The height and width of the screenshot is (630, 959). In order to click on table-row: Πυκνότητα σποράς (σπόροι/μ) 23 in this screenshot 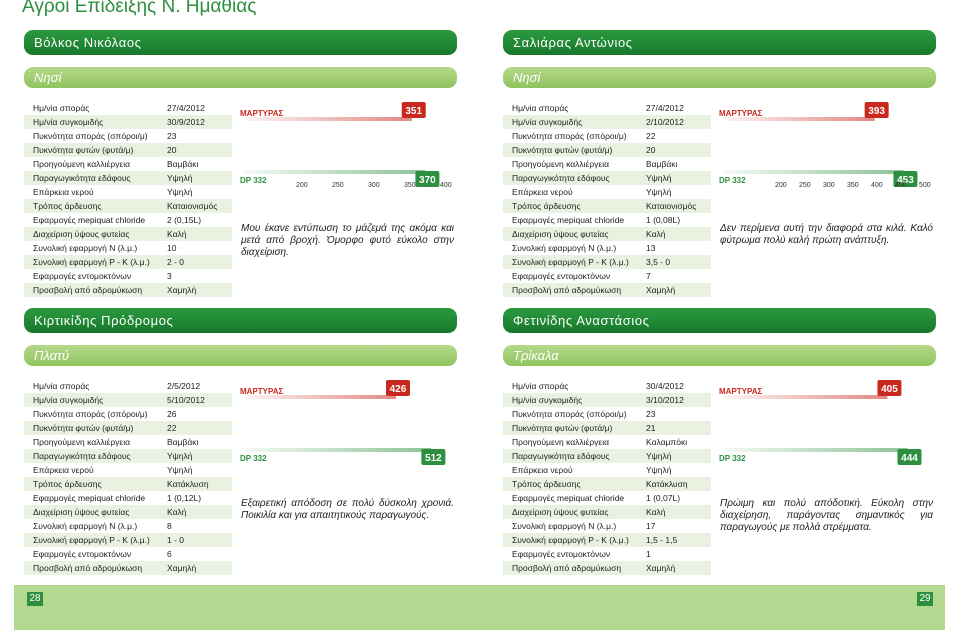, I will do `click(128, 136)`.